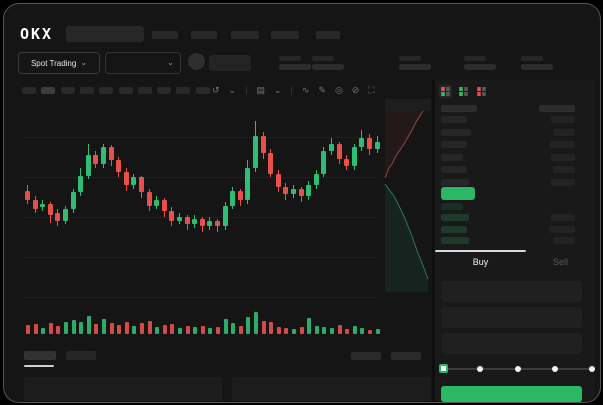 The width and height of the screenshot is (603, 405). What do you see at coordinates (511, 291) in the screenshot?
I see `order-price-input` at bounding box center [511, 291].